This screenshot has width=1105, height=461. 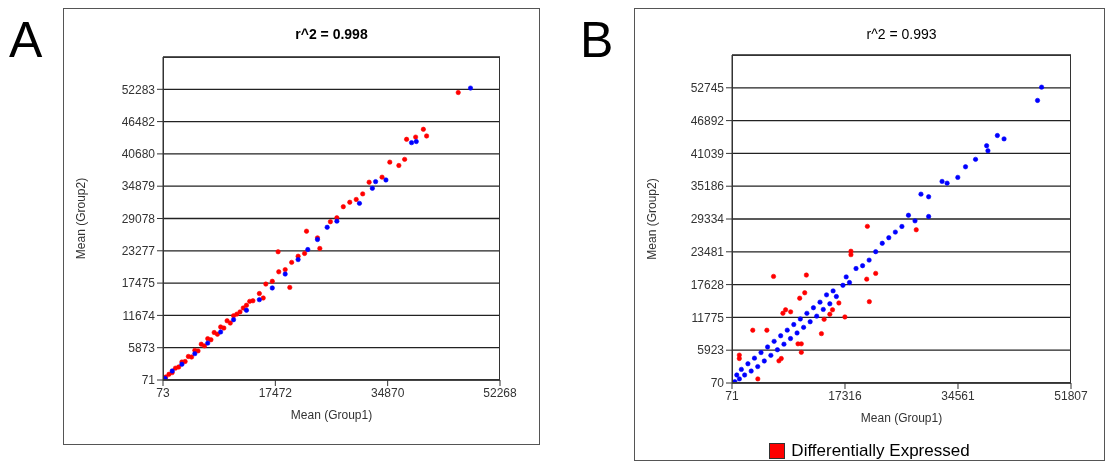 I want to click on y-tick-label: 71, so click(x=148, y=380).